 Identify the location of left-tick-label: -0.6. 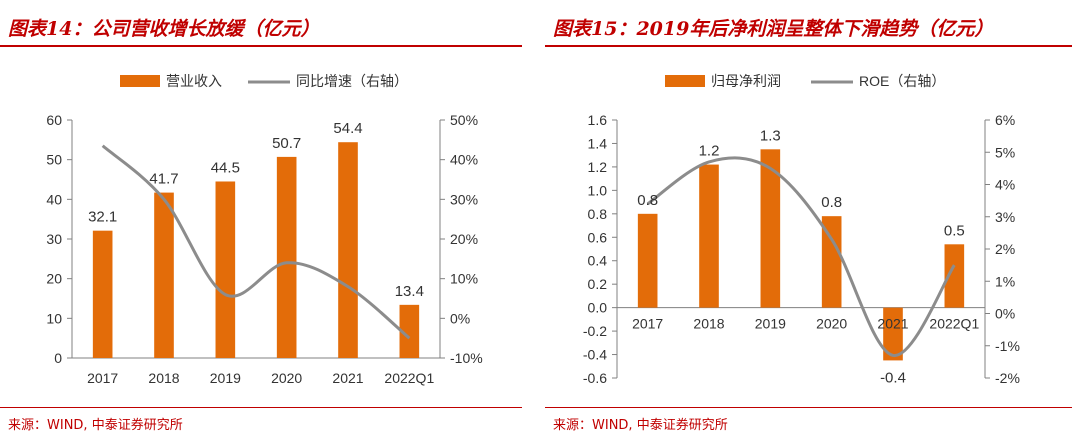
(595, 378).